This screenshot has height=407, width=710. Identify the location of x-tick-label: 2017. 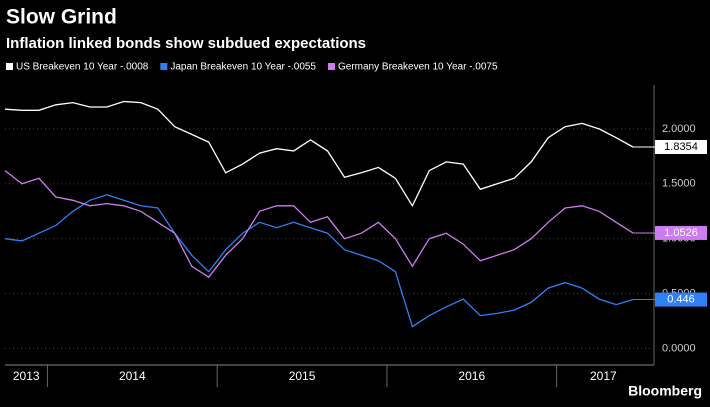
(603, 376).